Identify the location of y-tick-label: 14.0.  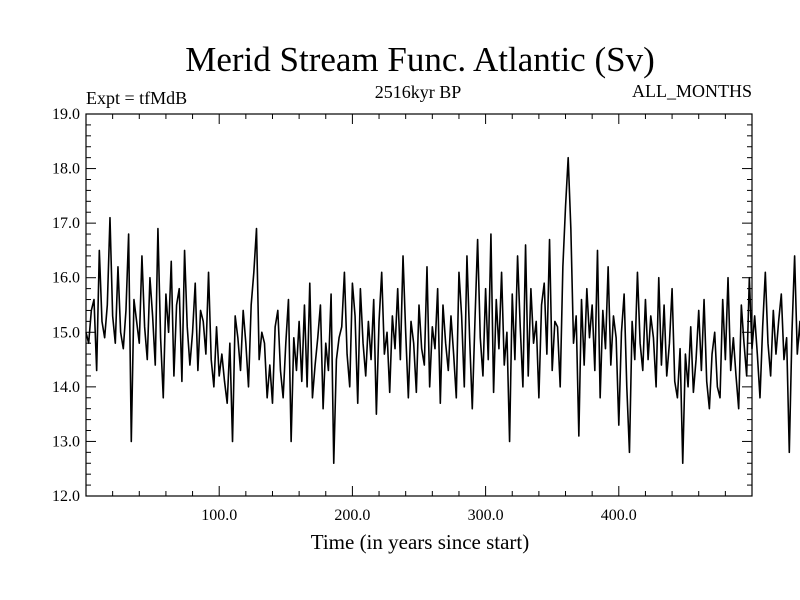
(66, 387).